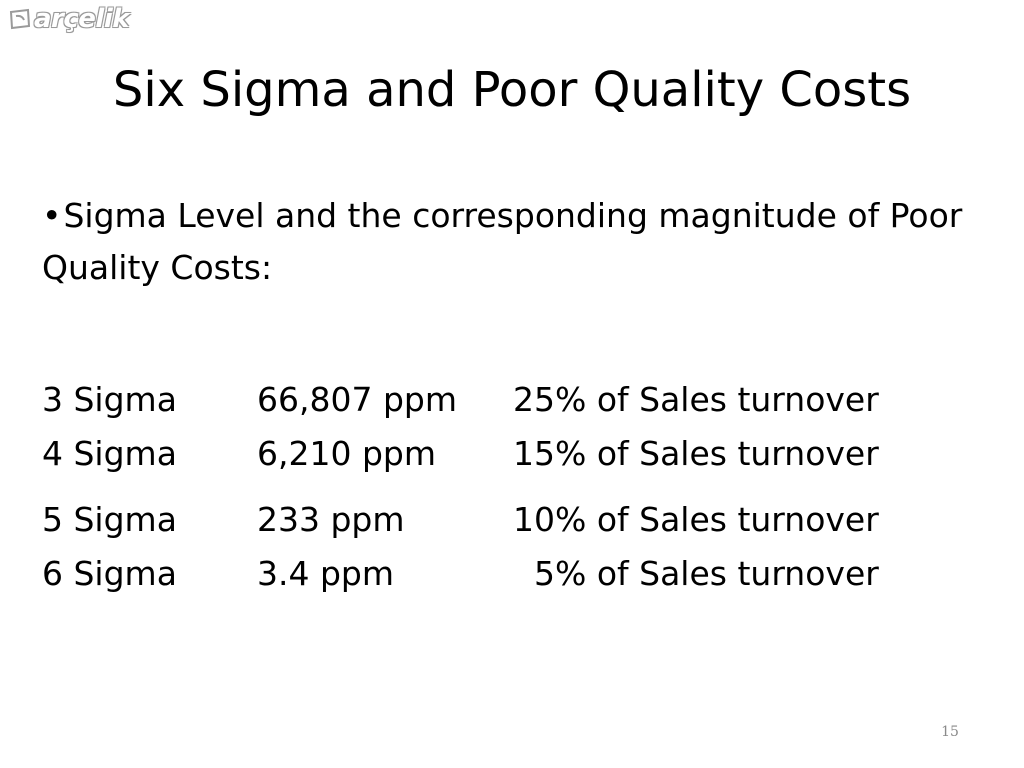  What do you see at coordinates (109, 519) in the screenshot?
I see `sigma-level: 5 Sigma` at bounding box center [109, 519].